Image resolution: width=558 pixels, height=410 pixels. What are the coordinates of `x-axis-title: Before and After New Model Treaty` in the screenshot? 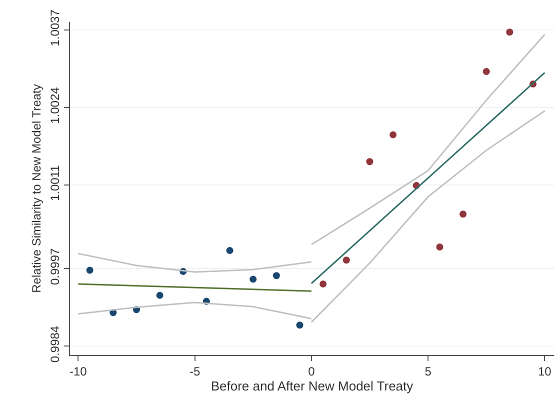 It's located at (312, 386).